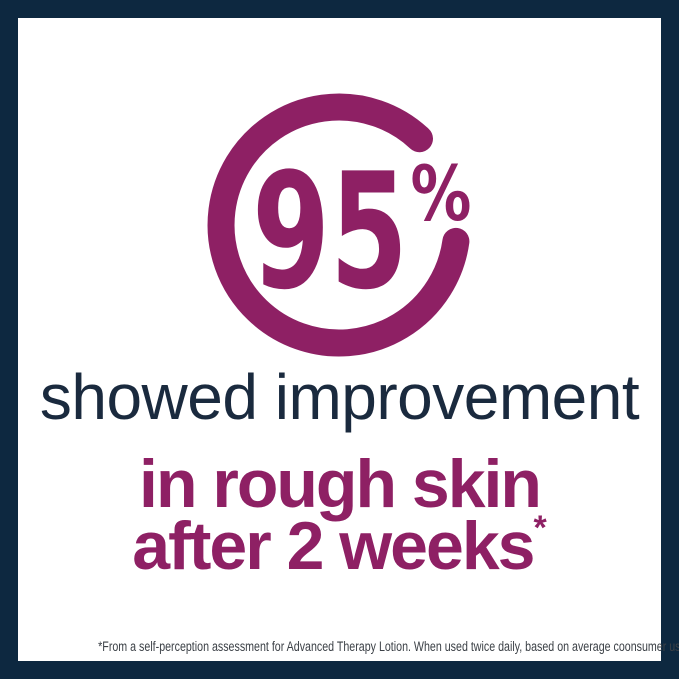 The height and width of the screenshot is (679, 679). I want to click on footnote-asterisk: *, so click(540, 528).